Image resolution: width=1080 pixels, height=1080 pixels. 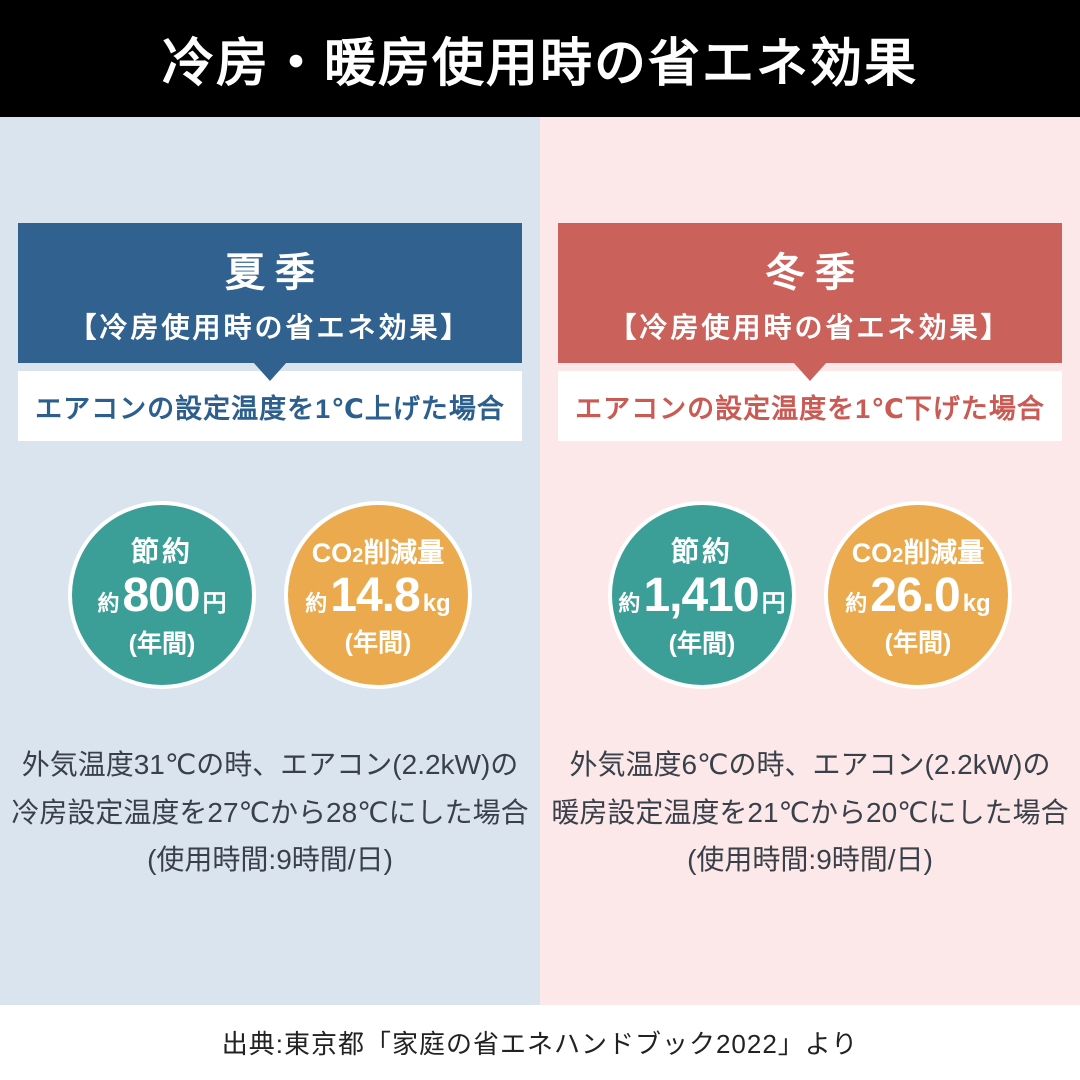 I want to click on winter-co2-circle: CO2削減量 約 26.0 kg (年間), so click(x=918, y=595).